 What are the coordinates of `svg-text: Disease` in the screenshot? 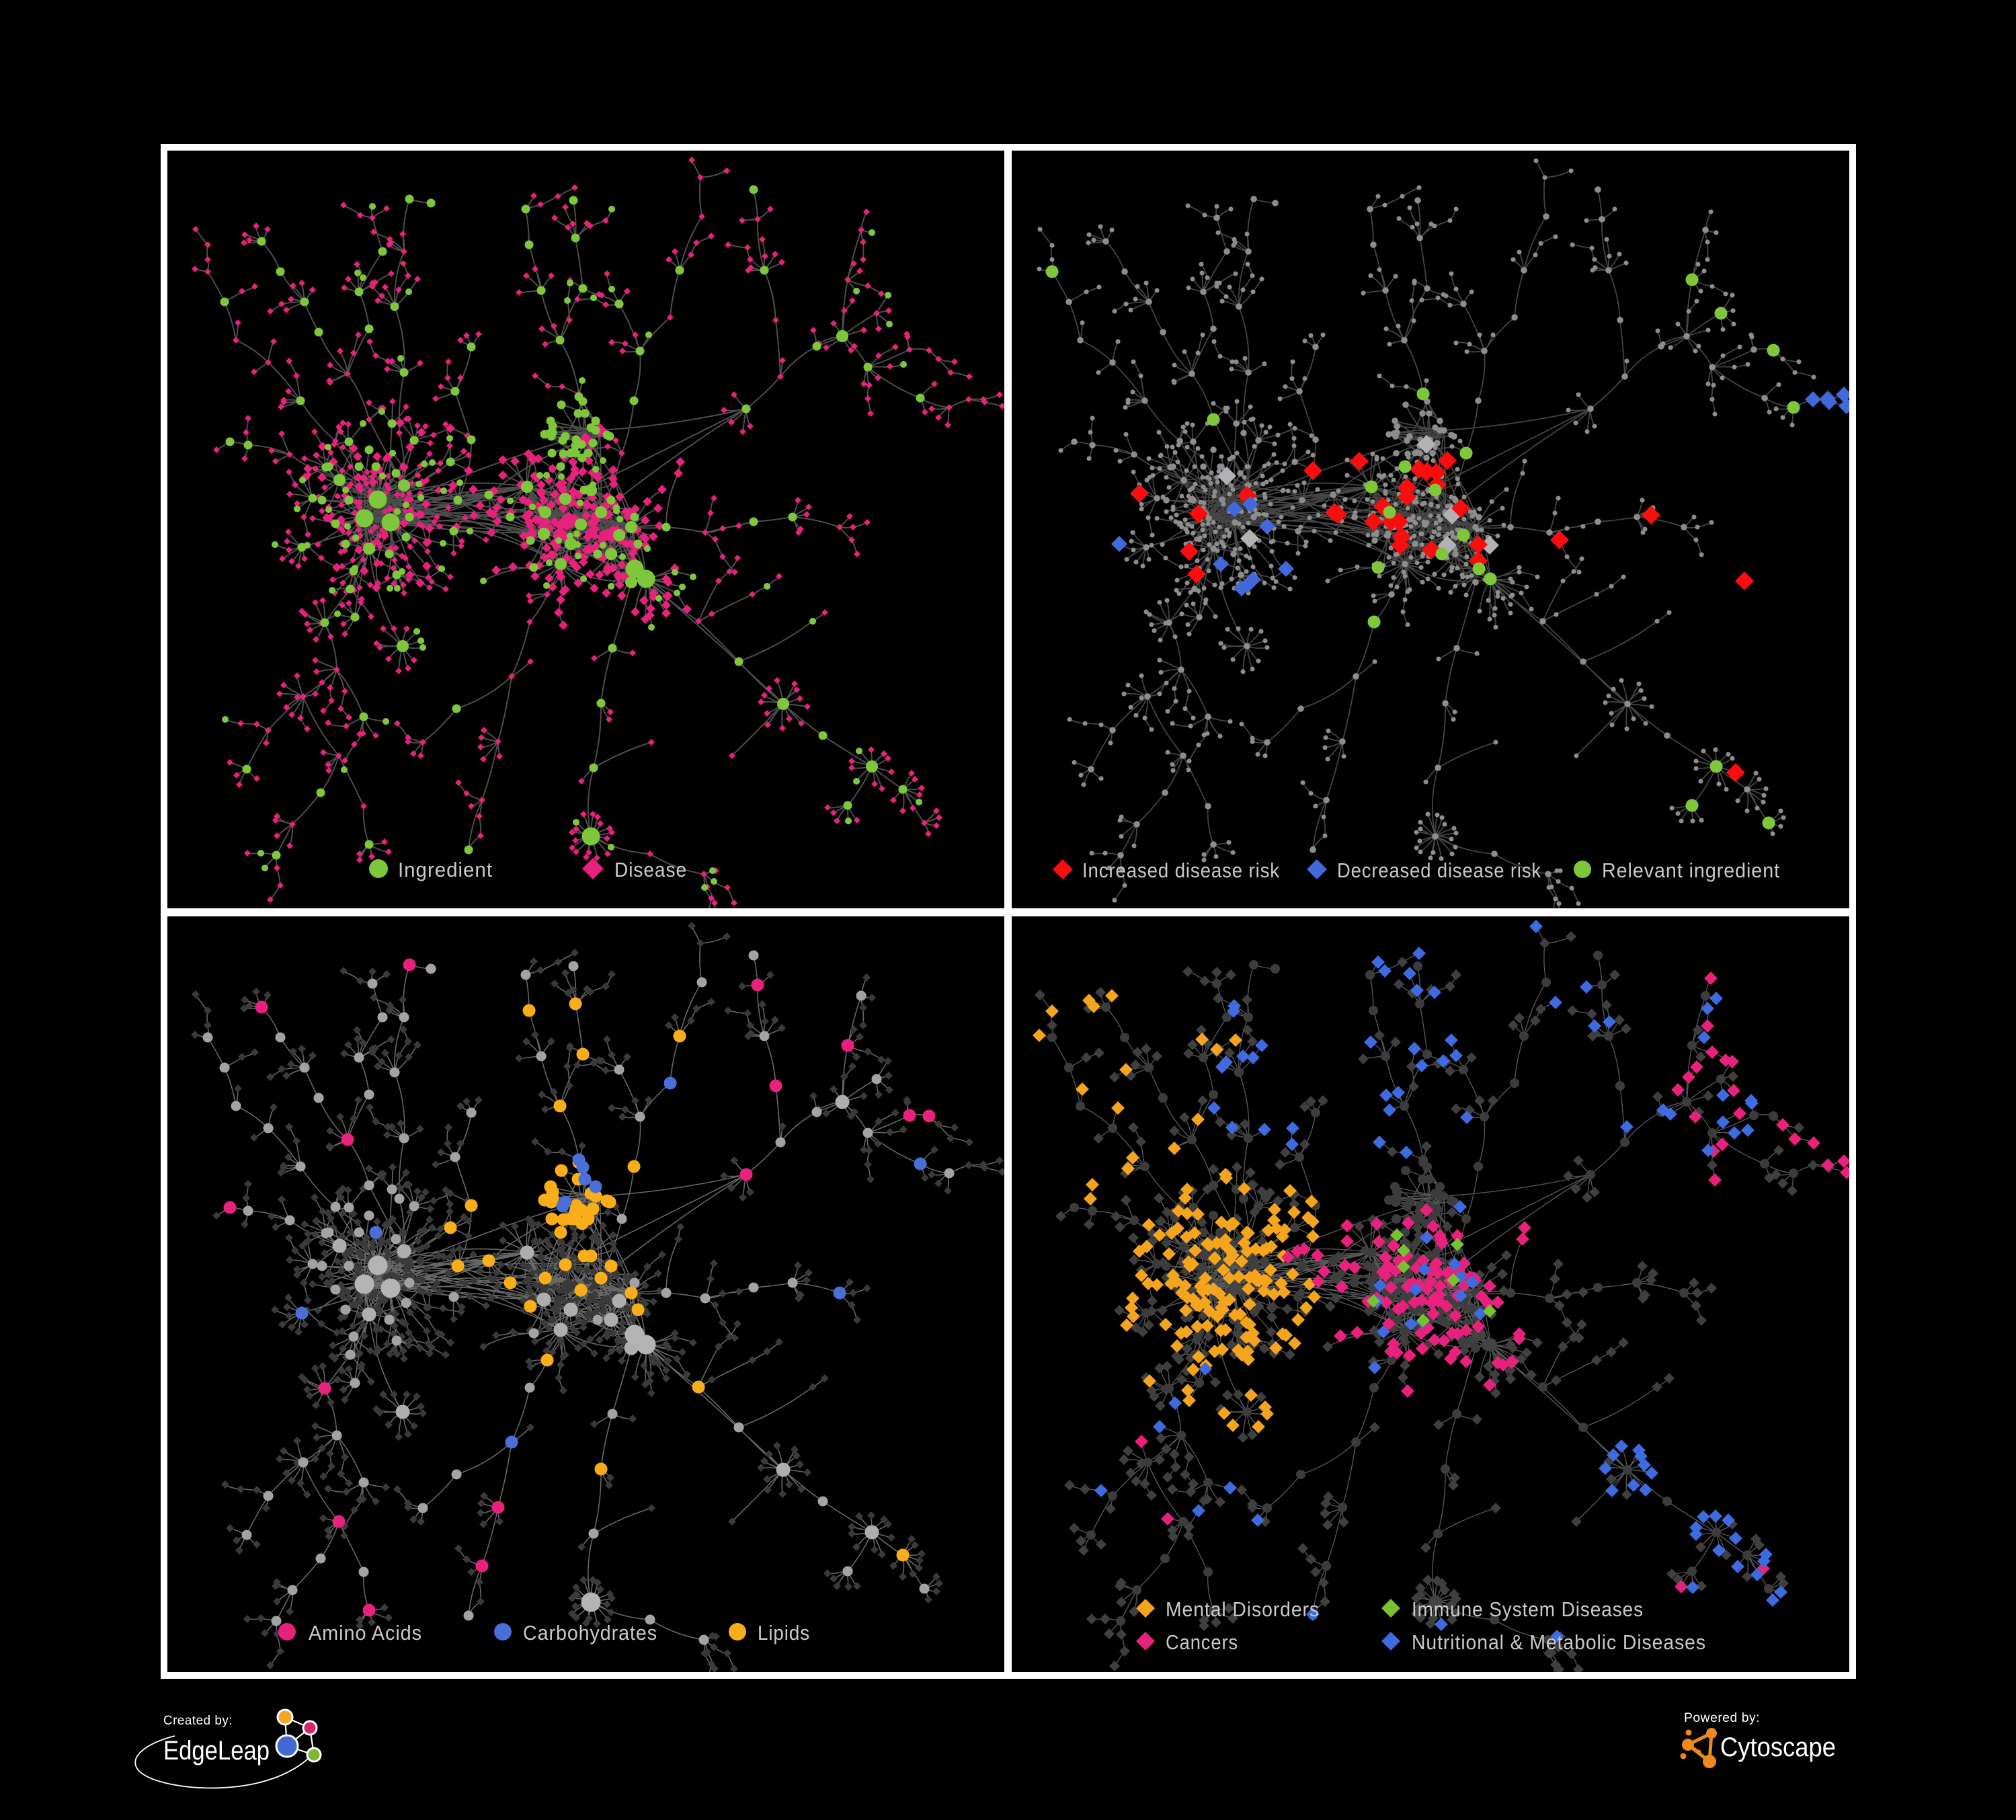 It's located at (650, 869).